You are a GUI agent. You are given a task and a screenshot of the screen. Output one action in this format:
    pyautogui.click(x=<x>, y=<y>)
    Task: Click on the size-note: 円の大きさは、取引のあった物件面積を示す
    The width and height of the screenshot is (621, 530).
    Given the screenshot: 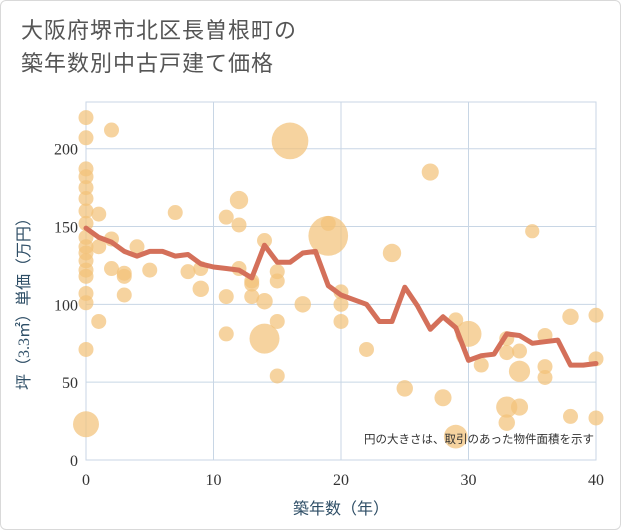 What is the action you would take?
    pyautogui.click(x=479, y=439)
    